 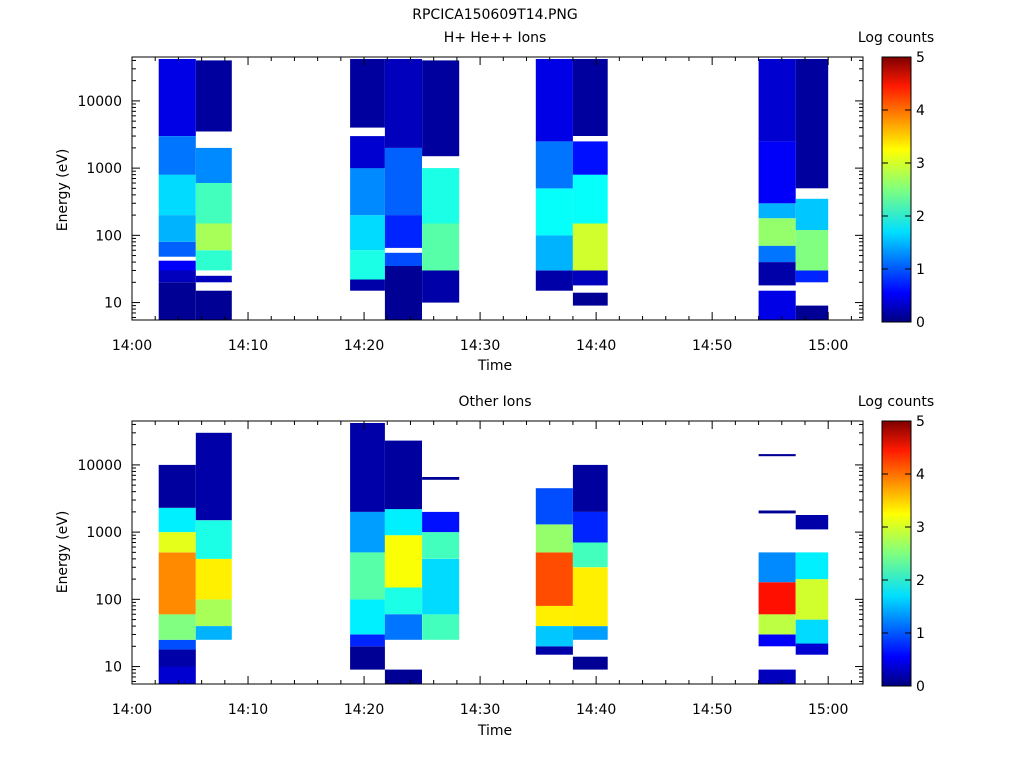 What do you see at coordinates (494, 15) in the screenshot?
I see `figure-title: RPCICA150609T14.PNG` at bounding box center [494, 15].